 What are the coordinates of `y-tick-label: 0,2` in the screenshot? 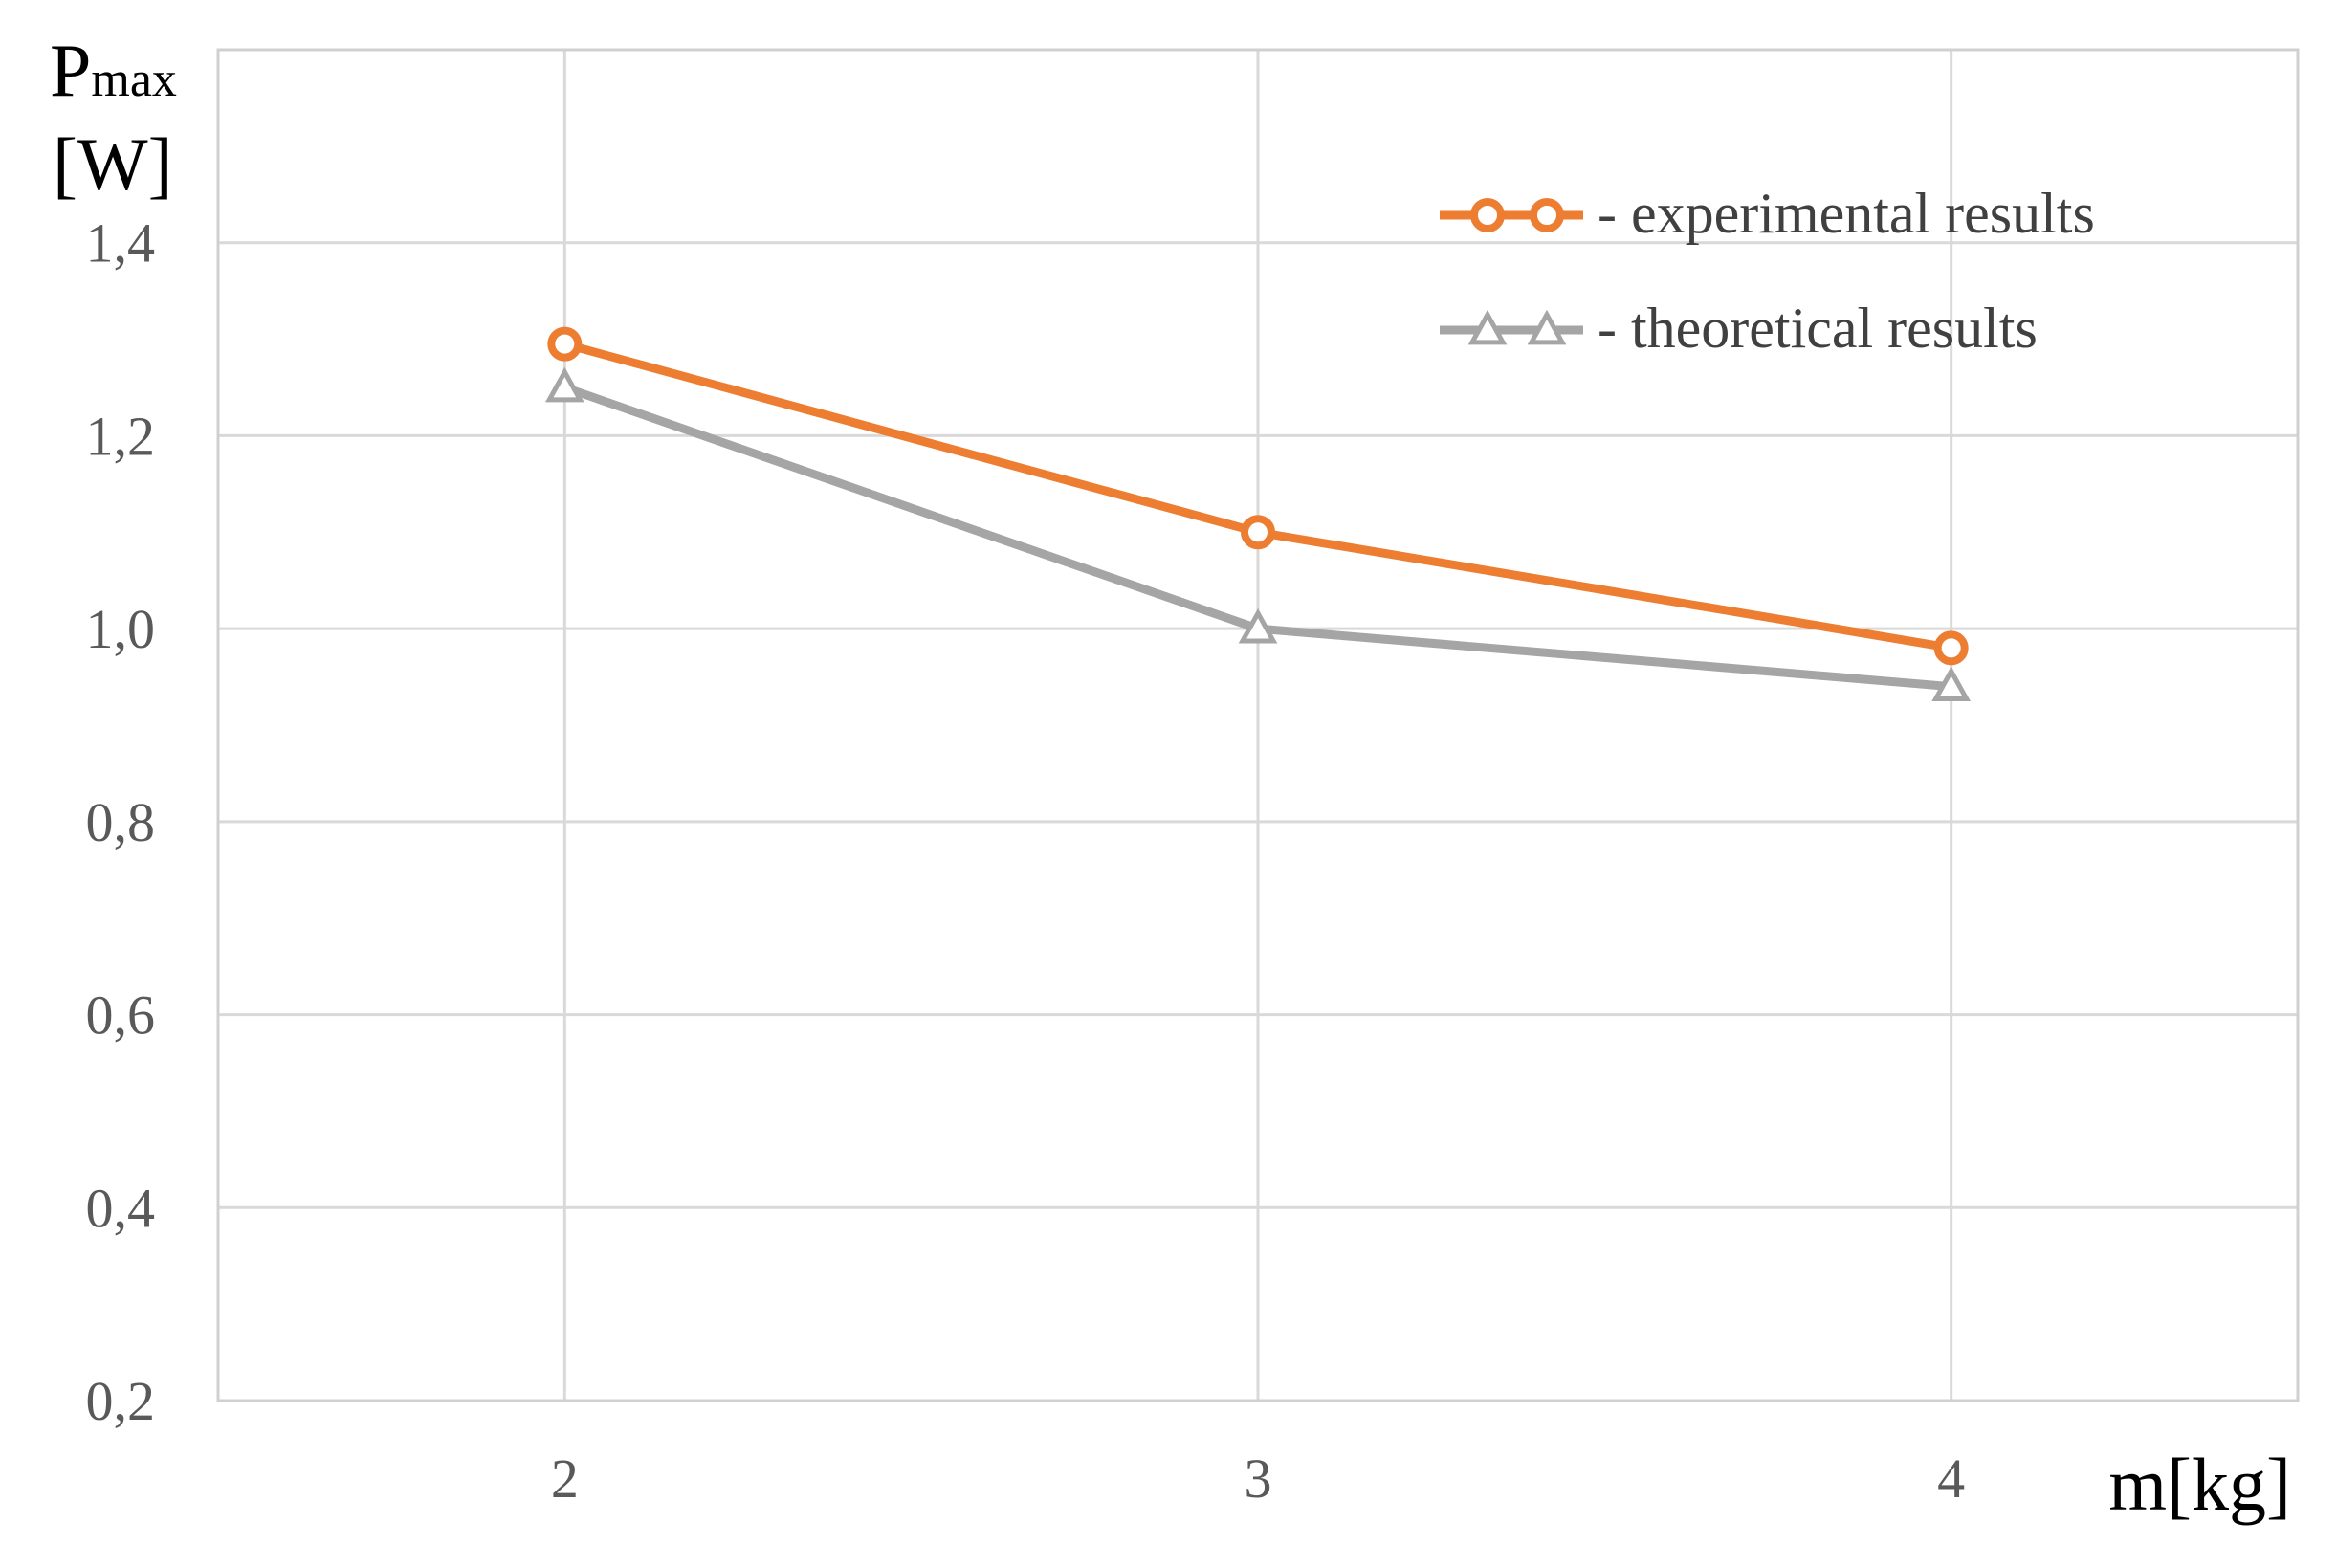 It's located at (121, 1401).